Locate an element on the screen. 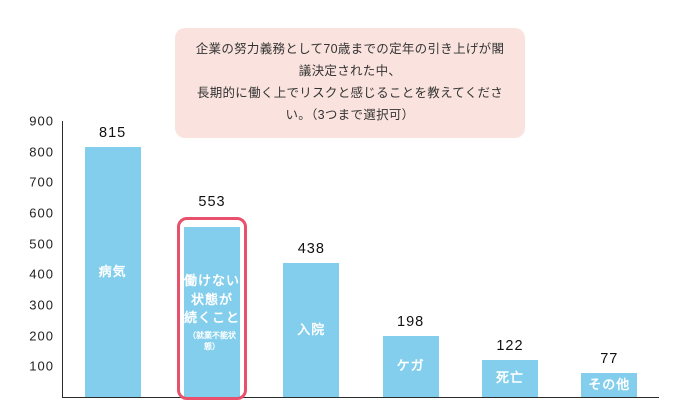  bar: ケガ is located at coordinates (410, 366).